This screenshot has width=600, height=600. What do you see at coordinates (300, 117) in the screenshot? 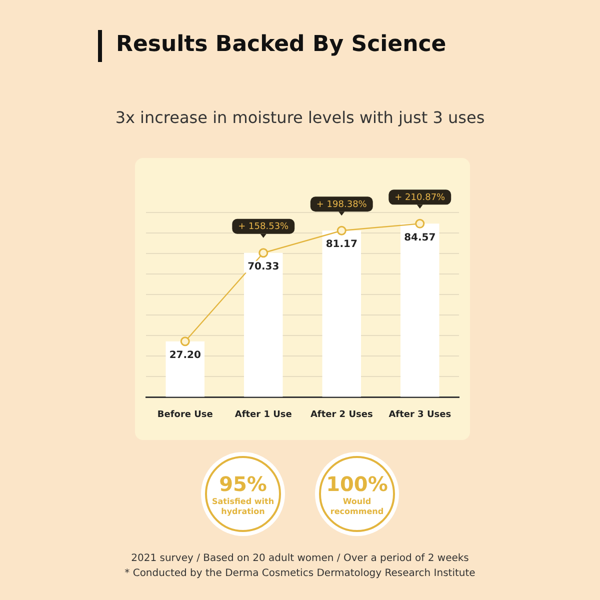
I see `chart-subtitle: 3x increase in moisture levels with just 3 uses` at bounding box center [300, 117].